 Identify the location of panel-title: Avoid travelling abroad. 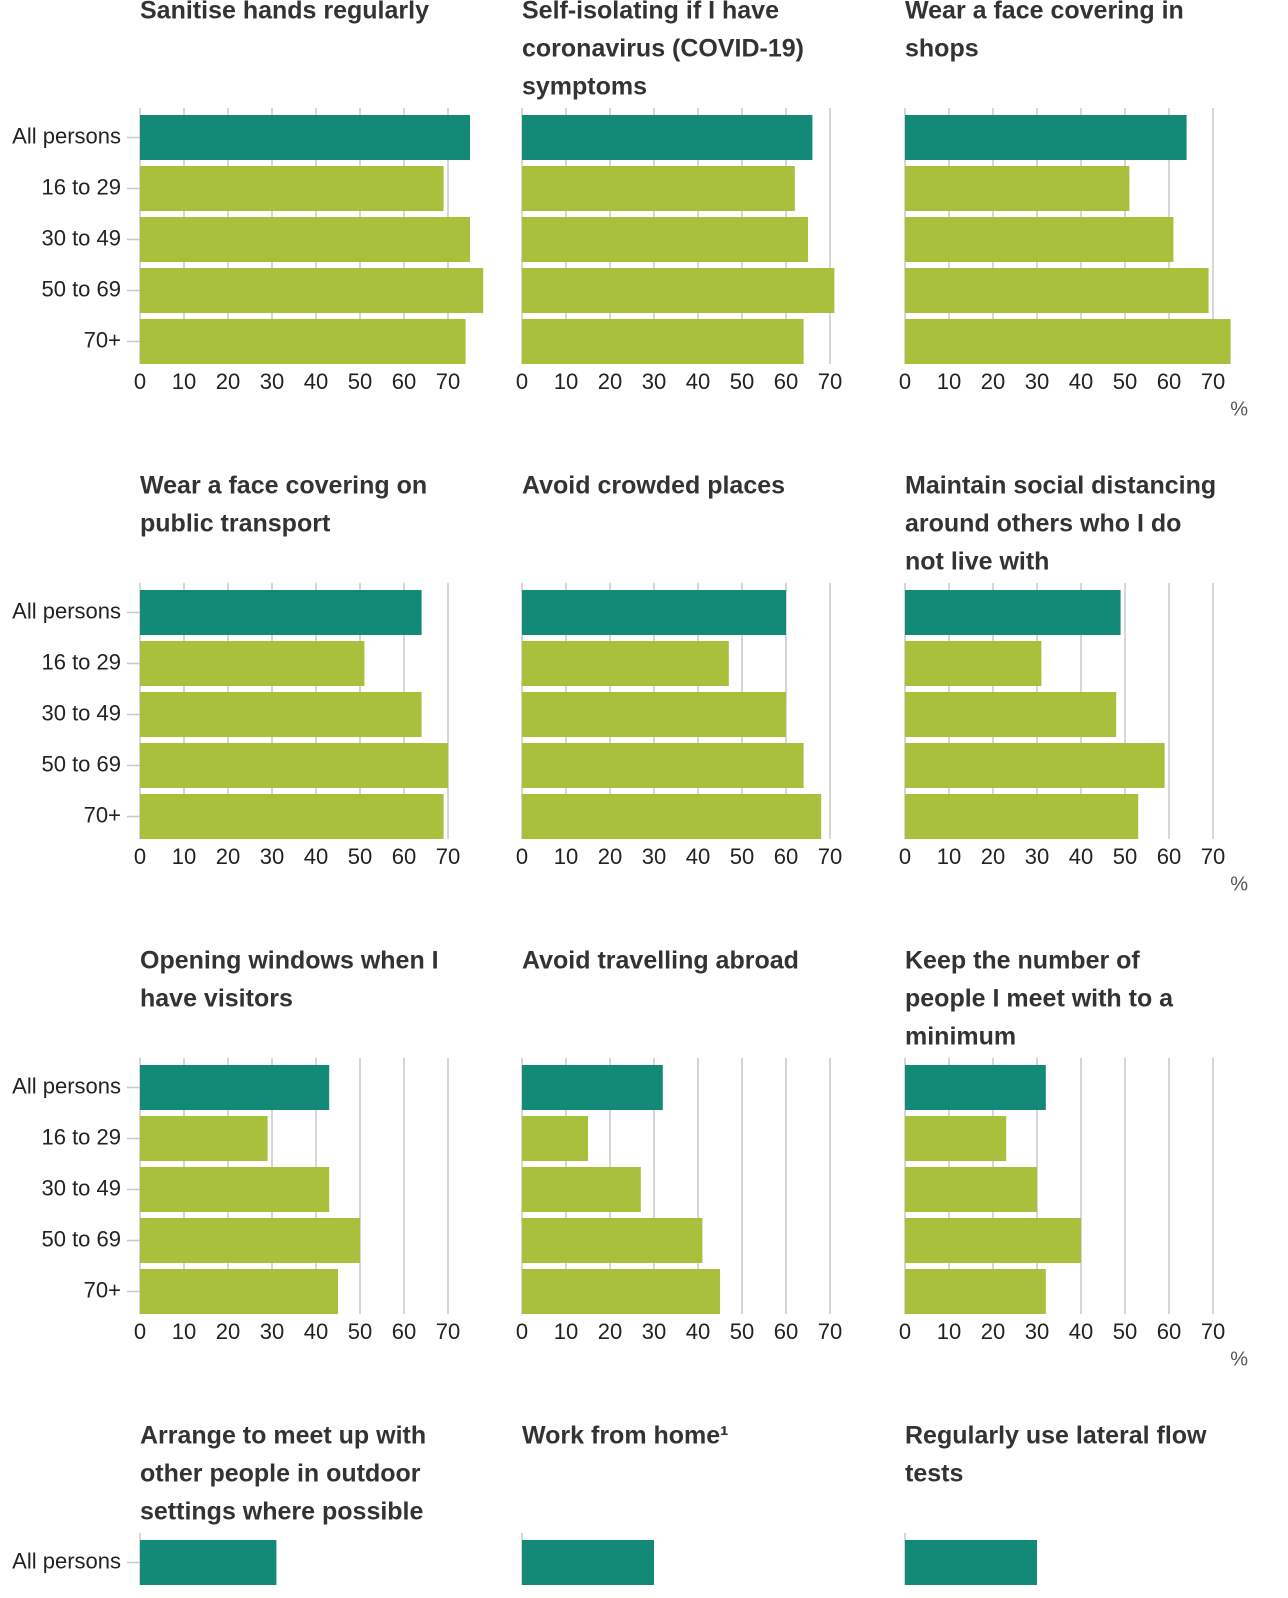
(660, 961).